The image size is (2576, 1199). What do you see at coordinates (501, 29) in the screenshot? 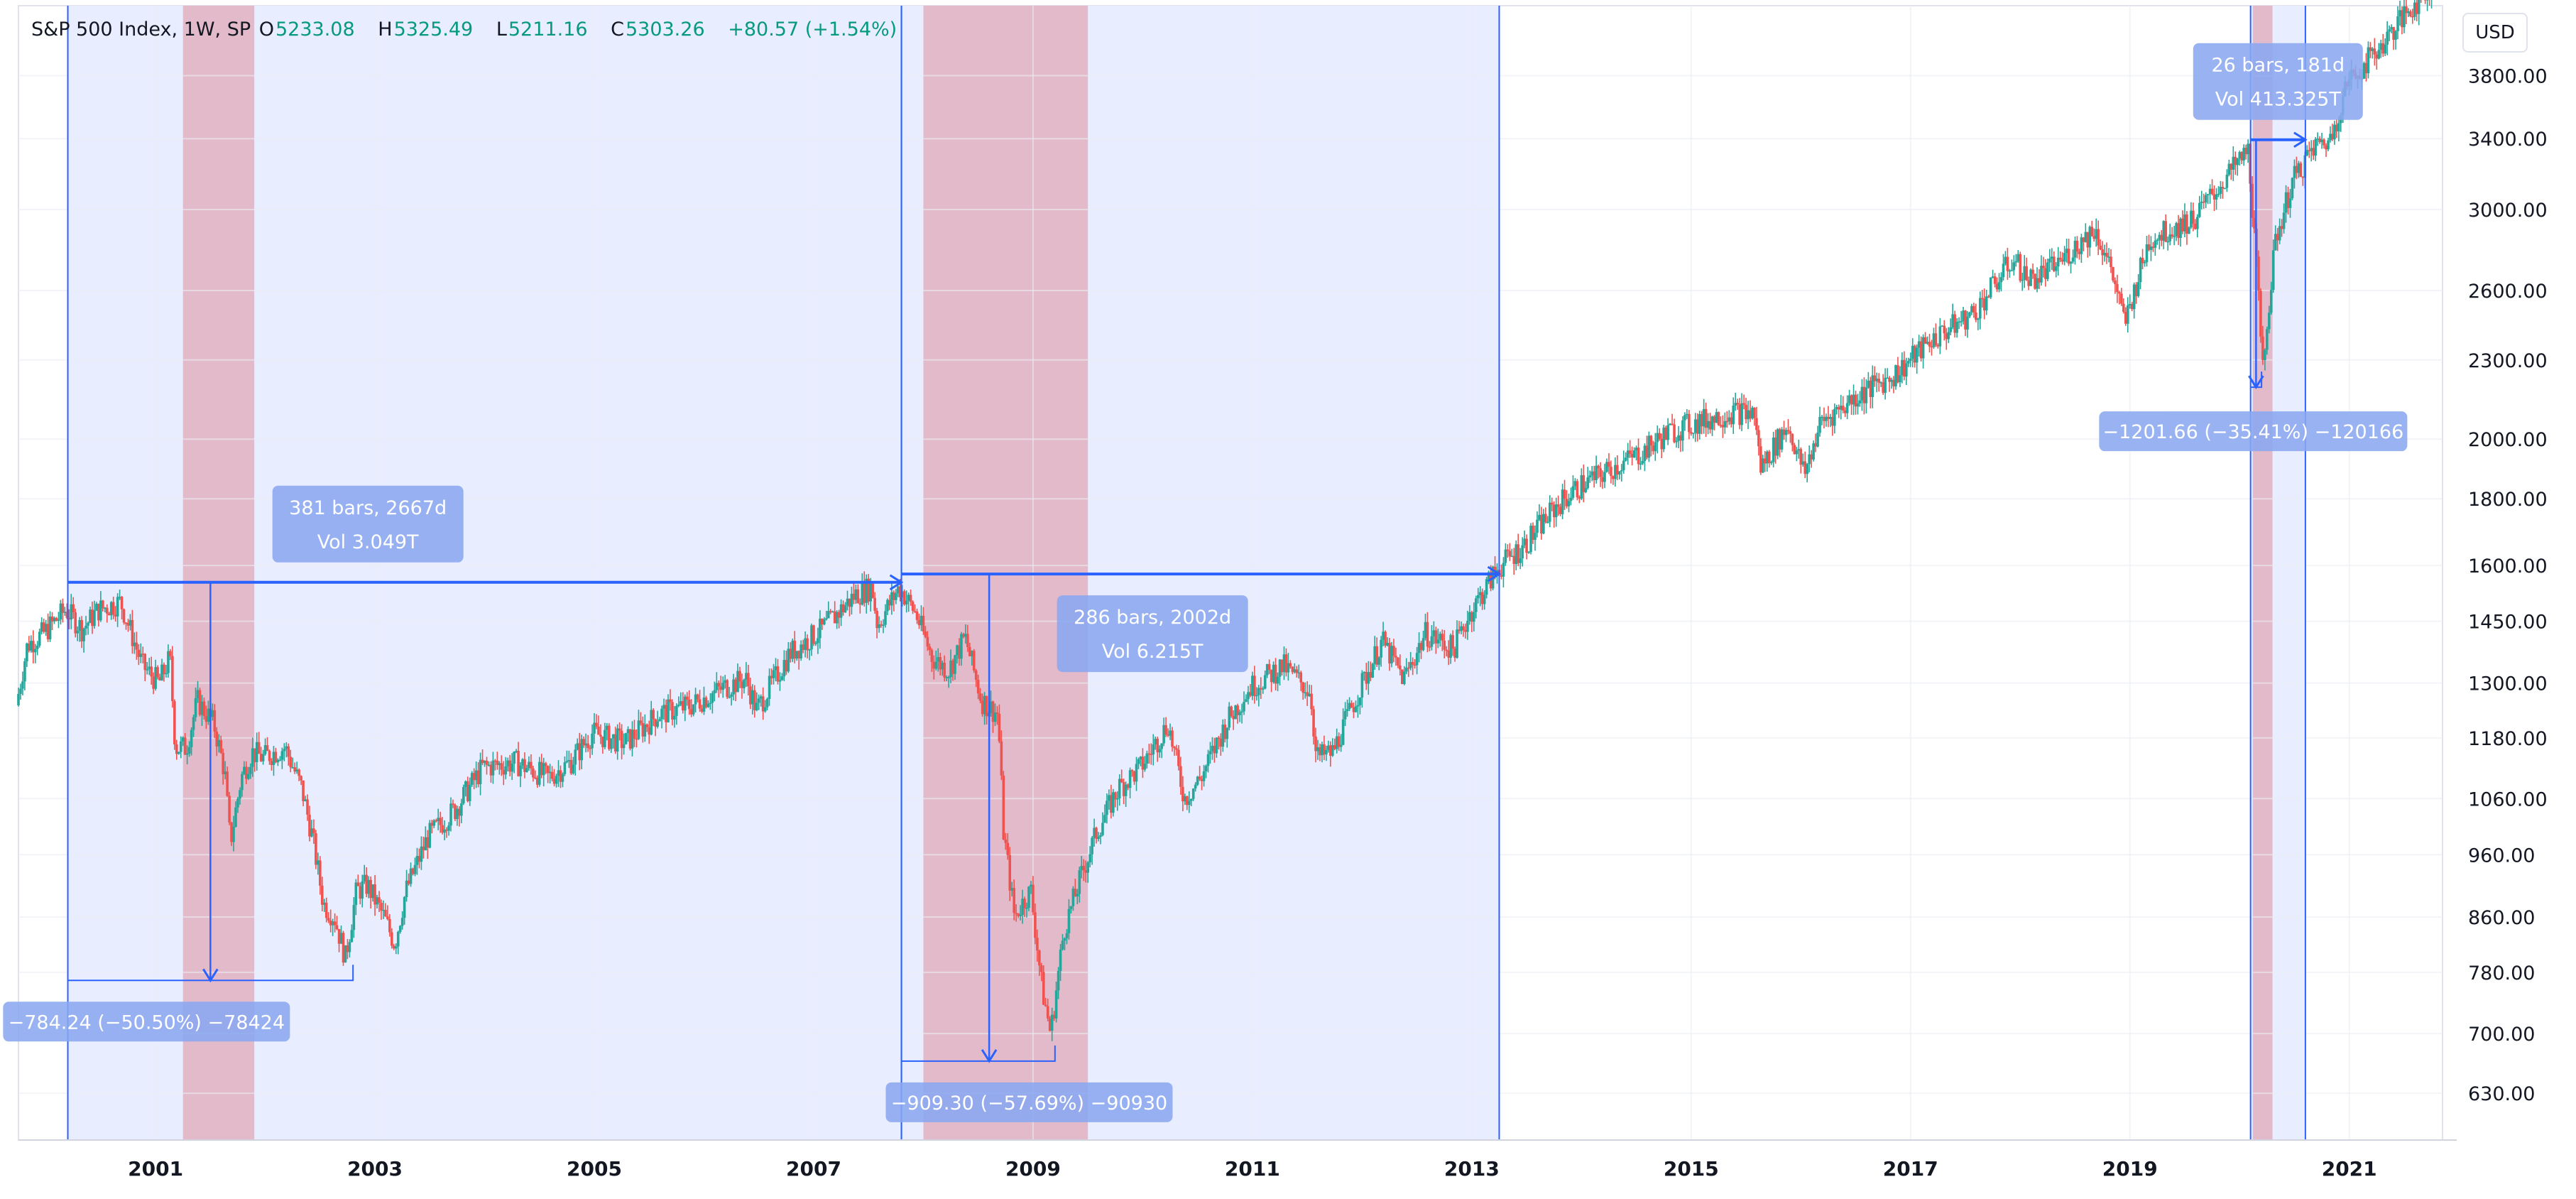
I see `legend-low-label: L` at bounding box center [501, 29].